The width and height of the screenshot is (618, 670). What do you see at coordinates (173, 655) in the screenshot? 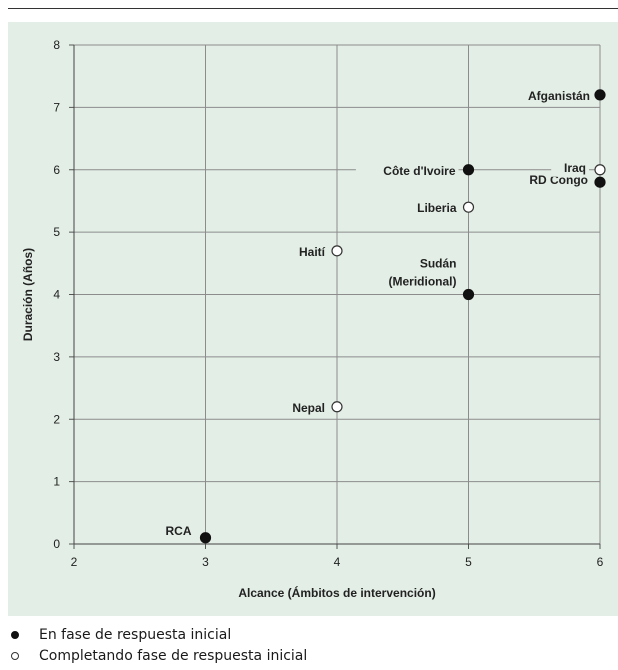
I see `legend-label-hollow: Completando fase de respuesta inicial` at bounding box center [173, 655].